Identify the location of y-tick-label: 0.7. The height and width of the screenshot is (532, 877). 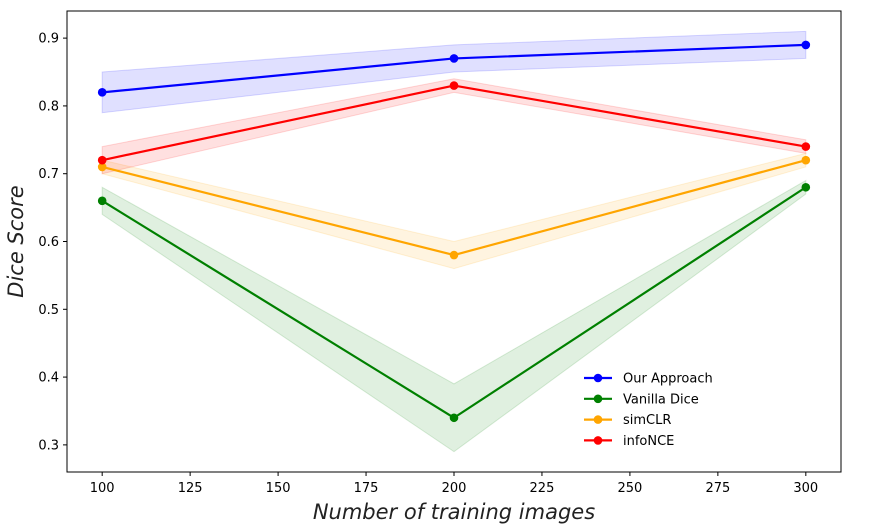
(48, 174).